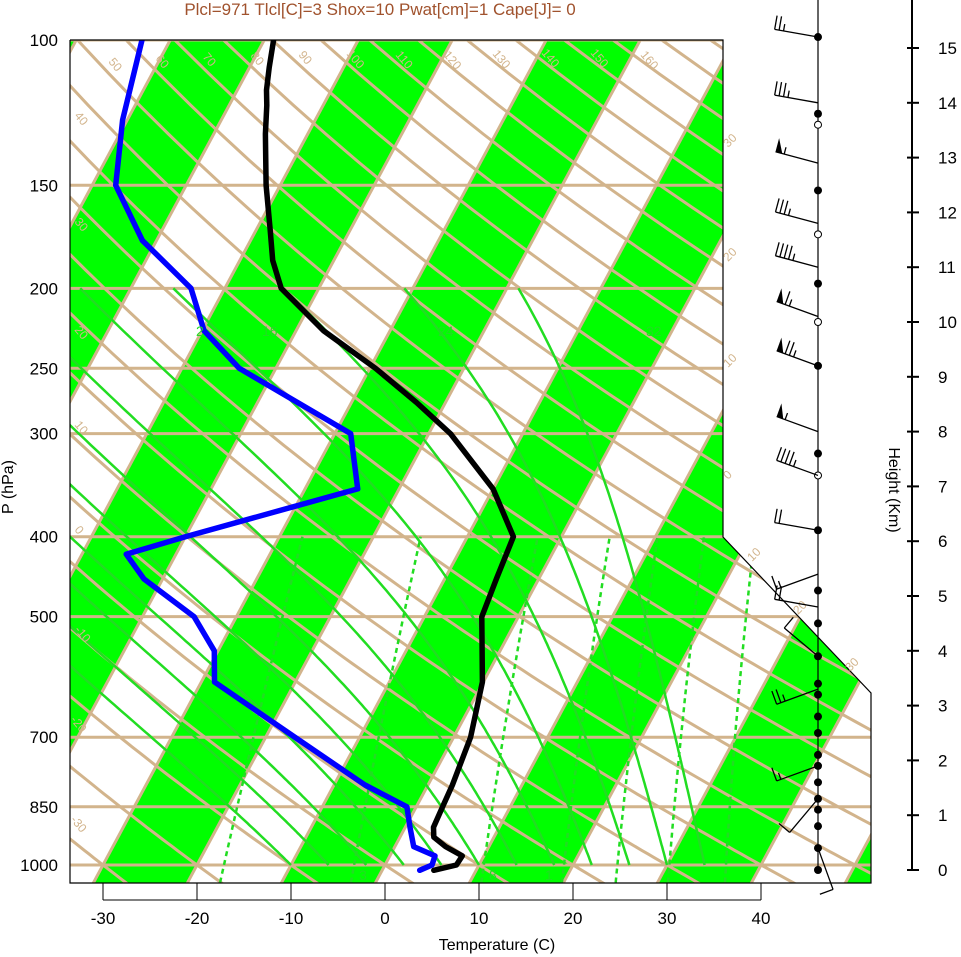 This screenshot has width=961, height=957. What do you see at coordinates (82, 118) in the screenshot?
I see `adiabat-label: 40` at bounding box center [82, 118].